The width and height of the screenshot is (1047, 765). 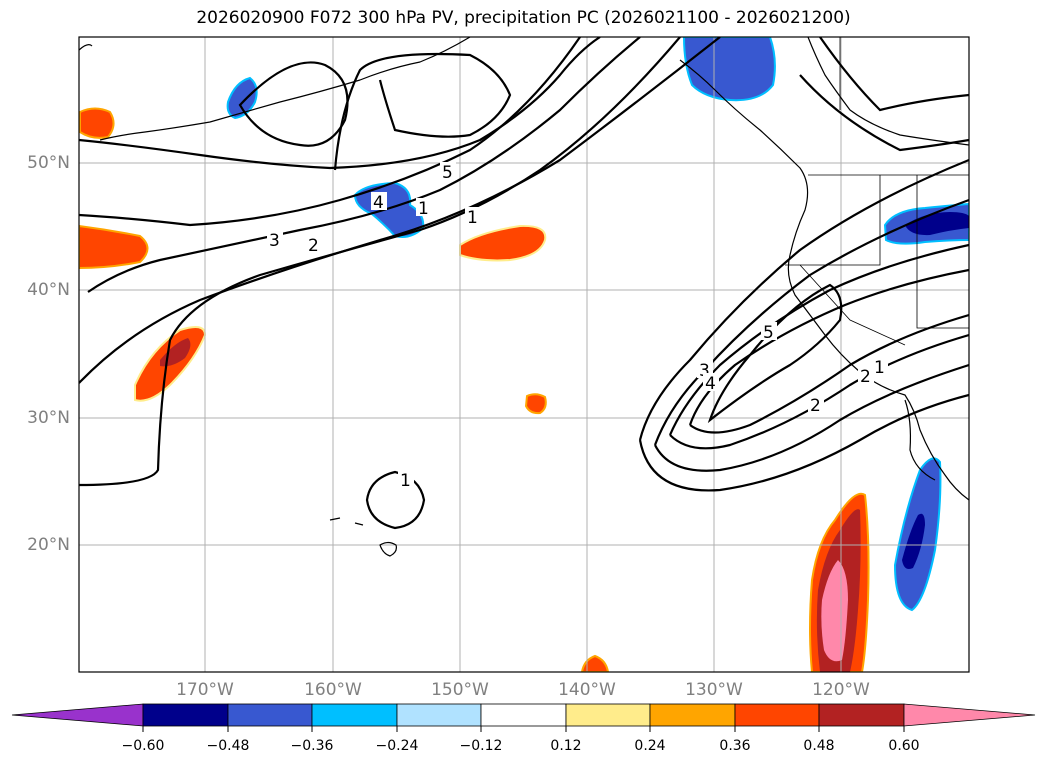 What do you see at coordinates (884, 113) in the screenshot?
I see `contour-ne2` at bounding box center [884, 113].